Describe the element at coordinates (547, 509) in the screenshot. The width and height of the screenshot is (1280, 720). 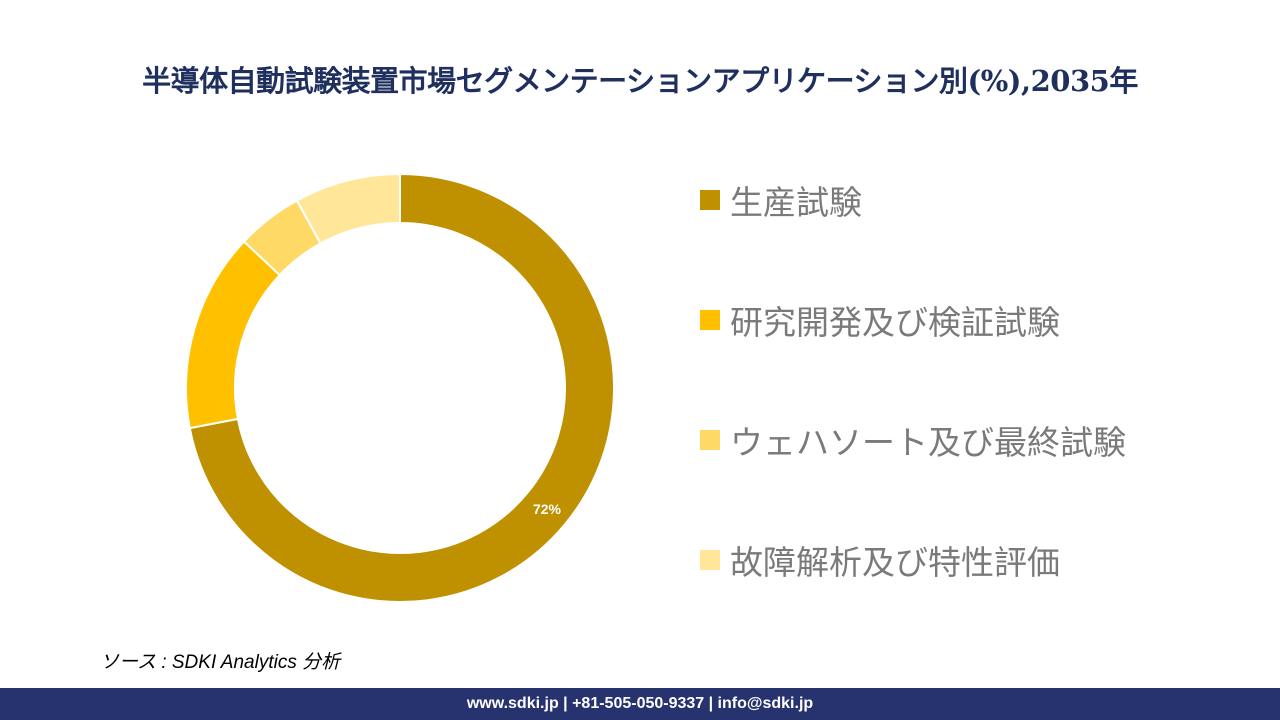
I see `data-label: 72%` at that location.